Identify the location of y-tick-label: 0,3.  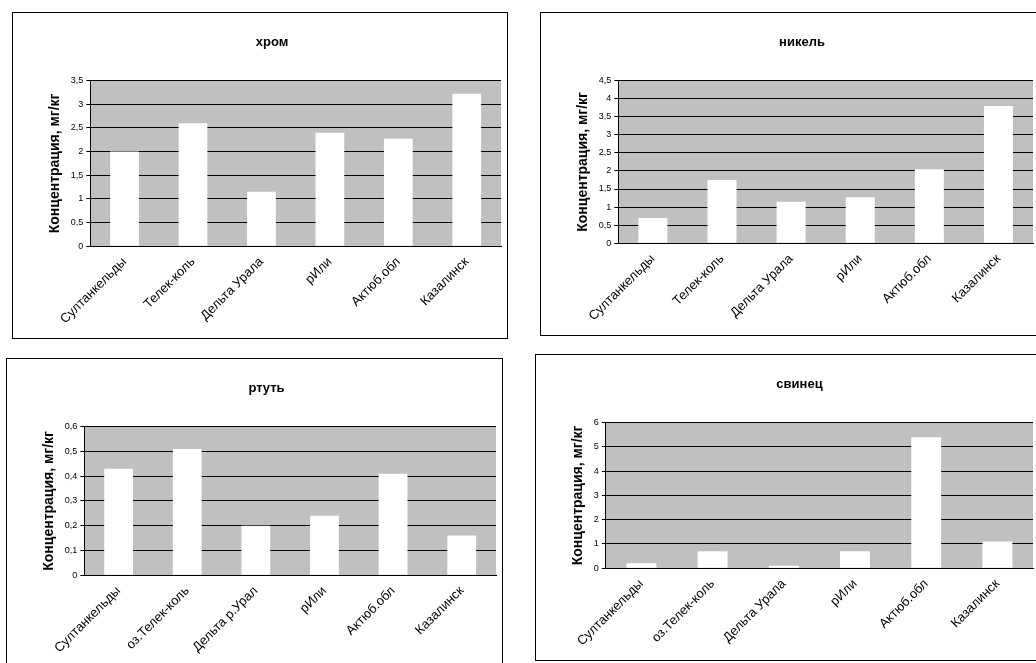
(71, 500).